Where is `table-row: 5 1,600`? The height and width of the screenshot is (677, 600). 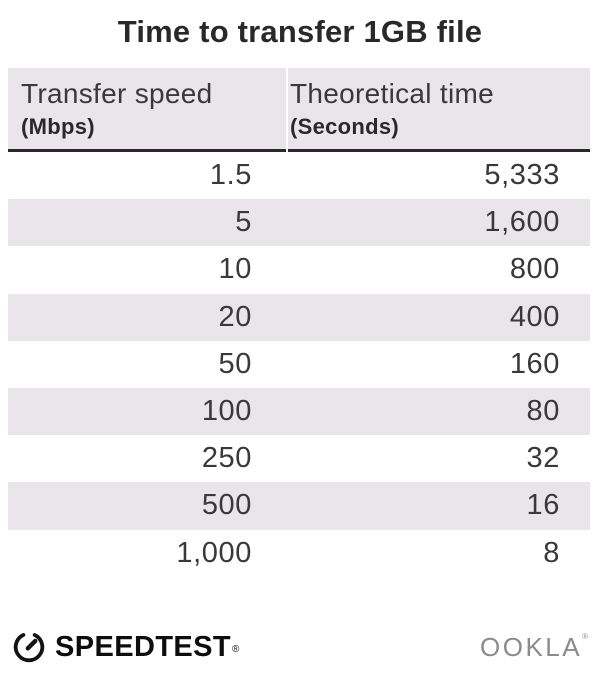
table-row: 5 1,600 is located at coordinates (299, 223).